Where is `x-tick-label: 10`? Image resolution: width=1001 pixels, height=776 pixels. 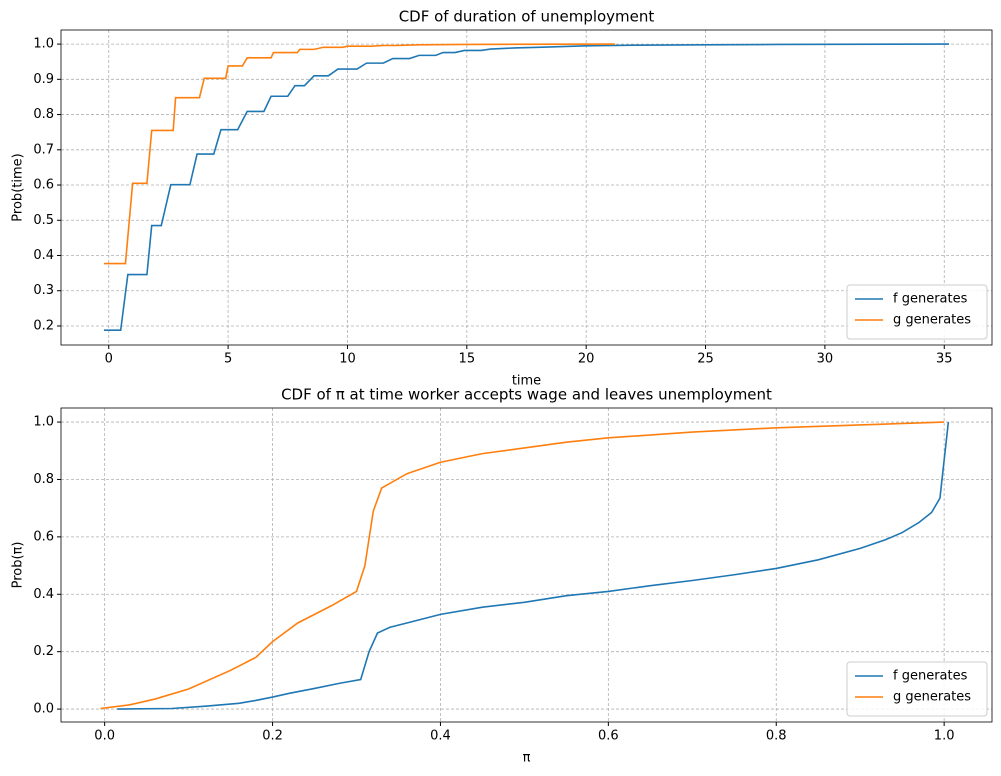
x-tick-label: 10 is located at coordinates (347, 359).